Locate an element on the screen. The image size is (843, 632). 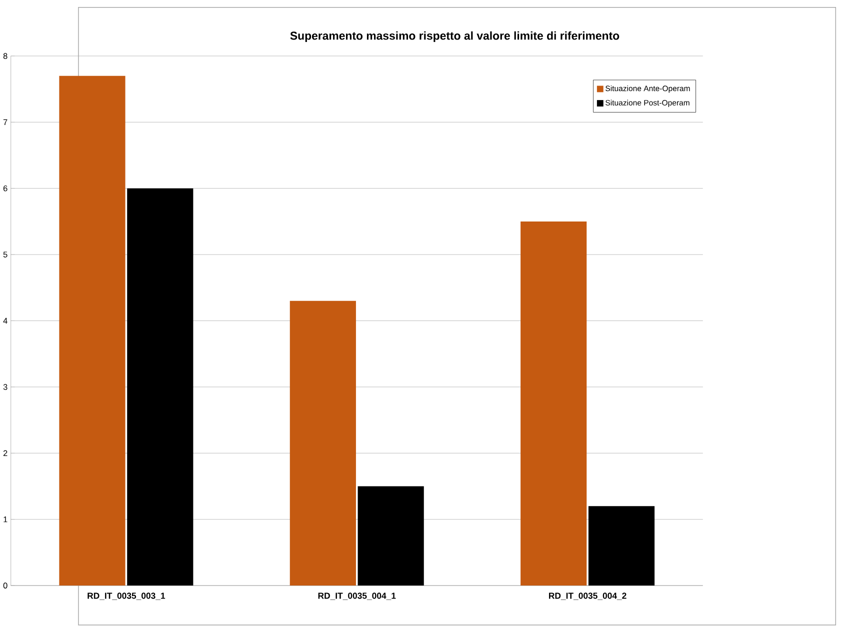
y-tick-label: 8 is located at coordinates (5, 55).